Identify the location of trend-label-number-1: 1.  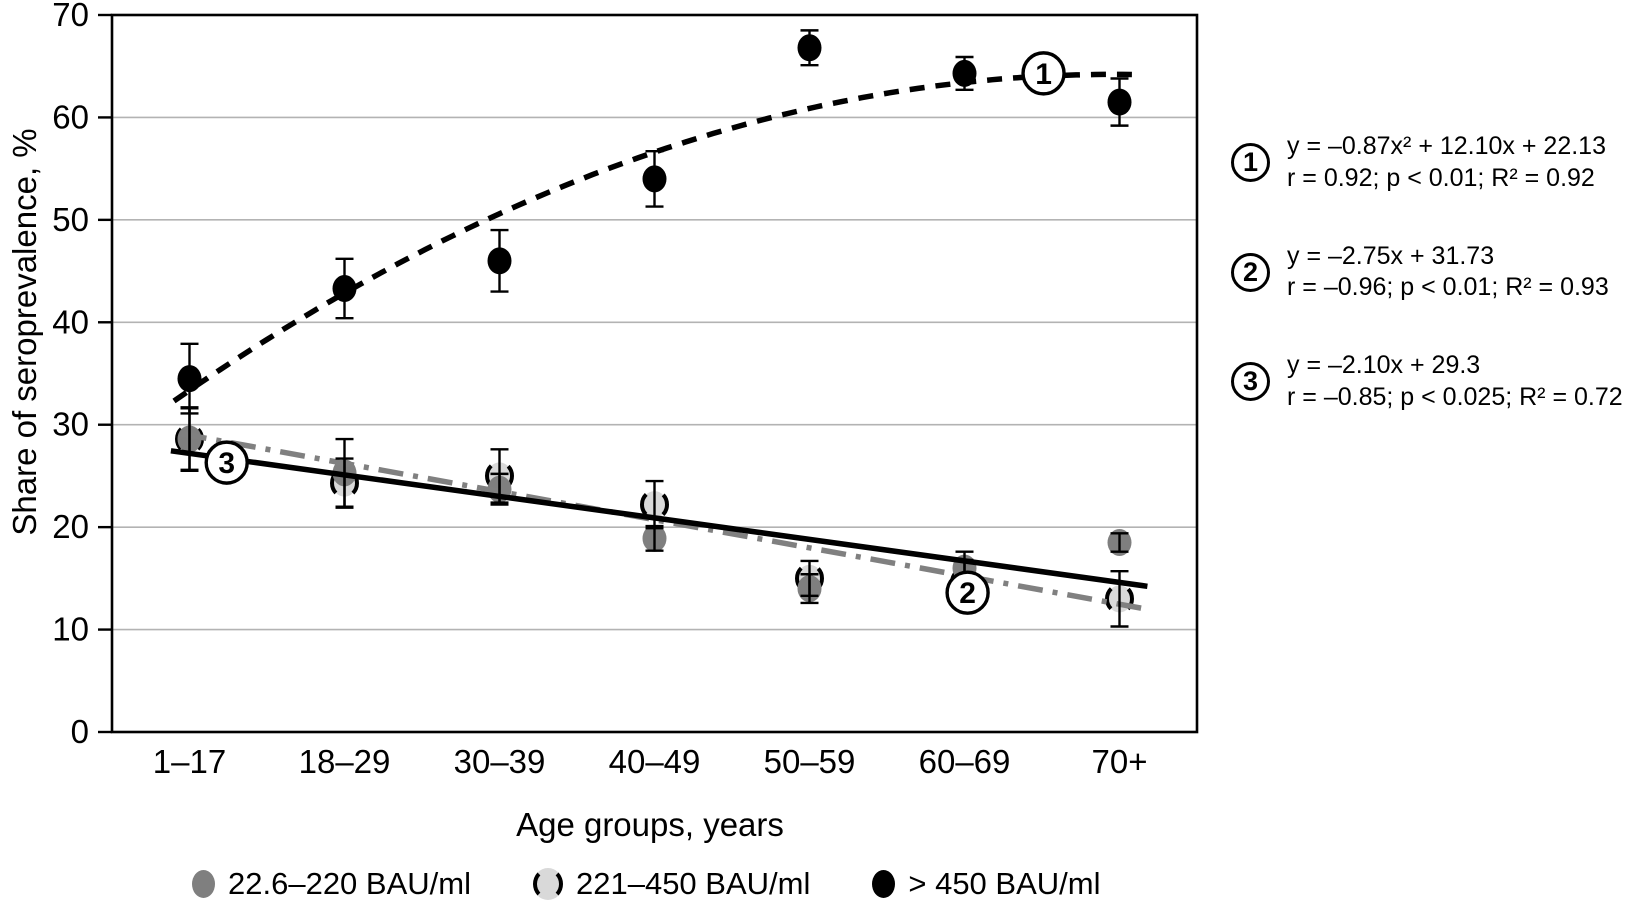
(1043, 74).